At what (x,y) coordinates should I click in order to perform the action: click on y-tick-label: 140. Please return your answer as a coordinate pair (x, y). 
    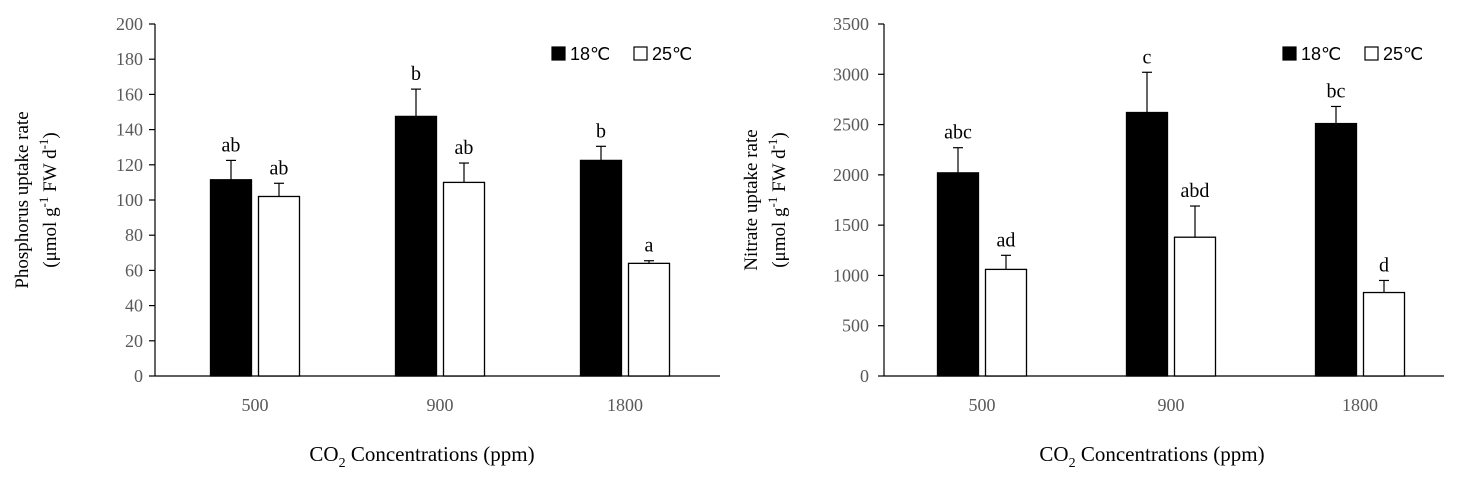
    Looking at the image, I should click on (129, 130).